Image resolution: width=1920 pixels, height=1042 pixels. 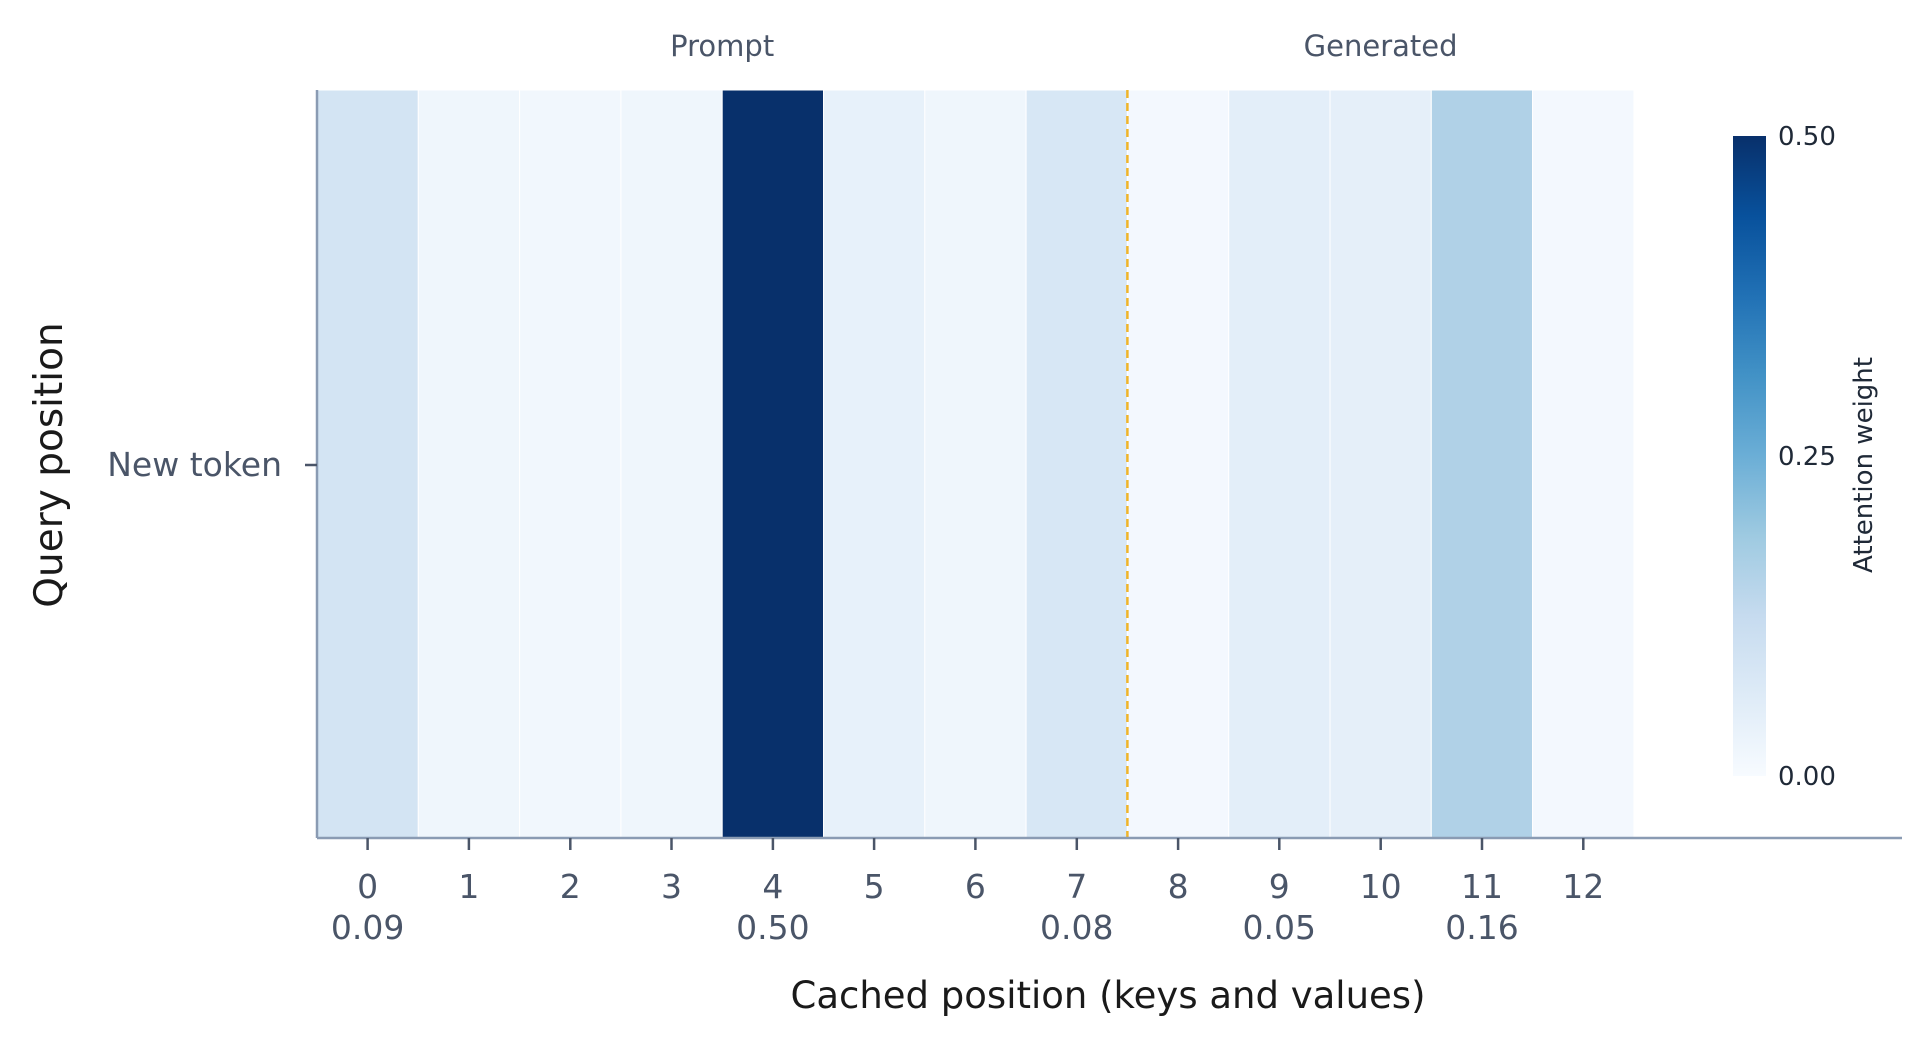 What do you see at coordinates (975, 886) in the screenshot?
I see `x-tick-label-6: 6` at bounding box center [975, 886].